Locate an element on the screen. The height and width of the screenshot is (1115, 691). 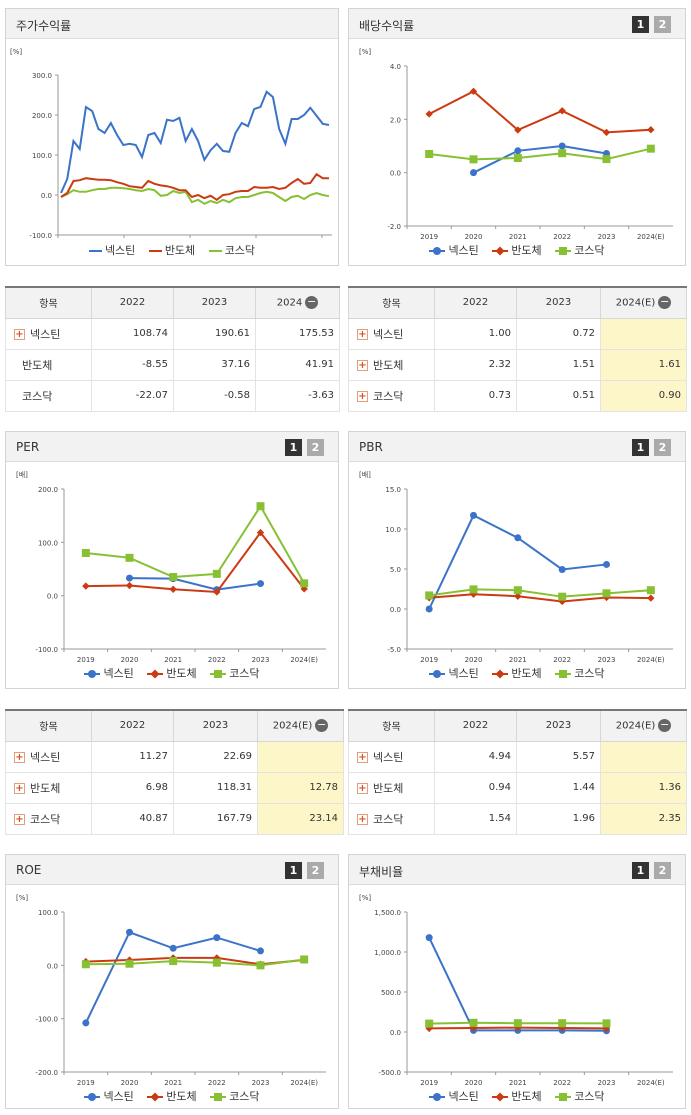
panel-title: 부채비율 is located at coordinates (381, 872).